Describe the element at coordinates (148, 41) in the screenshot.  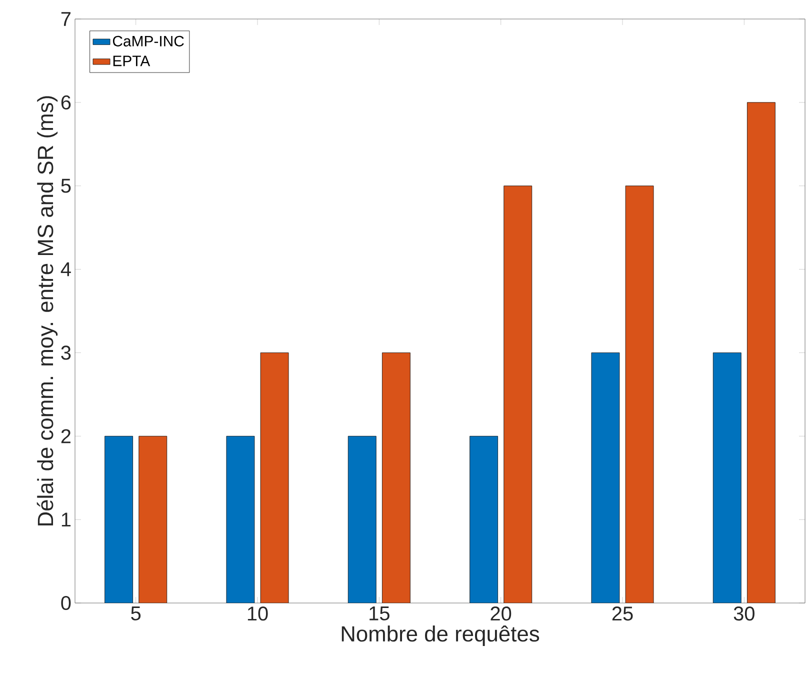
I see `legend-label: CaMP-INC` at that location.